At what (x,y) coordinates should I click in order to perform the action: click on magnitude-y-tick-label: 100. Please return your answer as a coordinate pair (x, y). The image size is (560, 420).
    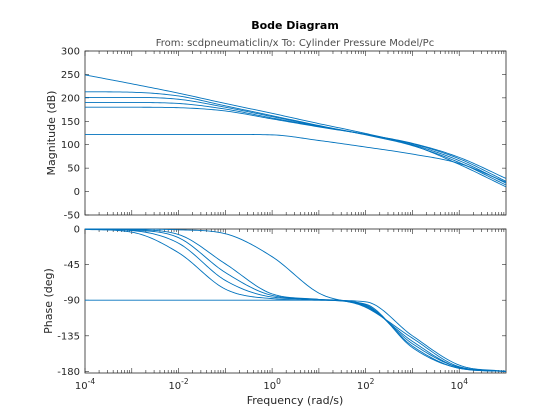
    Looking at the image, I should click on (70, 145).